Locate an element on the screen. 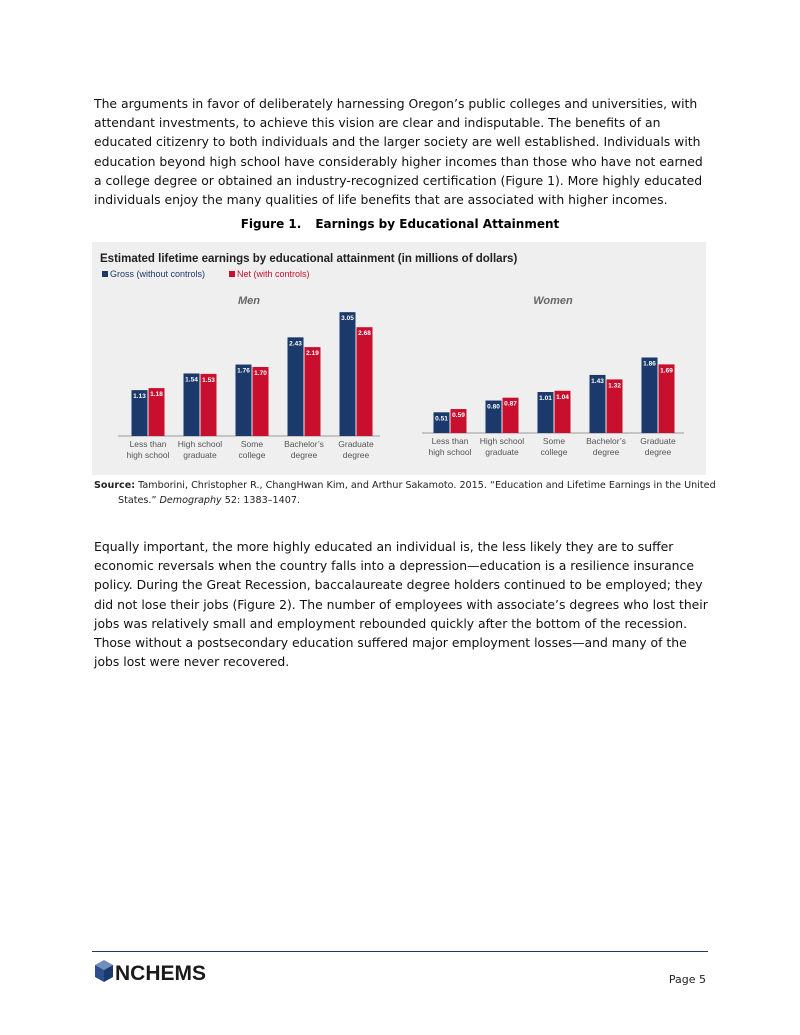  figure-label: Figure 1. is located at coordinates (271, 224).